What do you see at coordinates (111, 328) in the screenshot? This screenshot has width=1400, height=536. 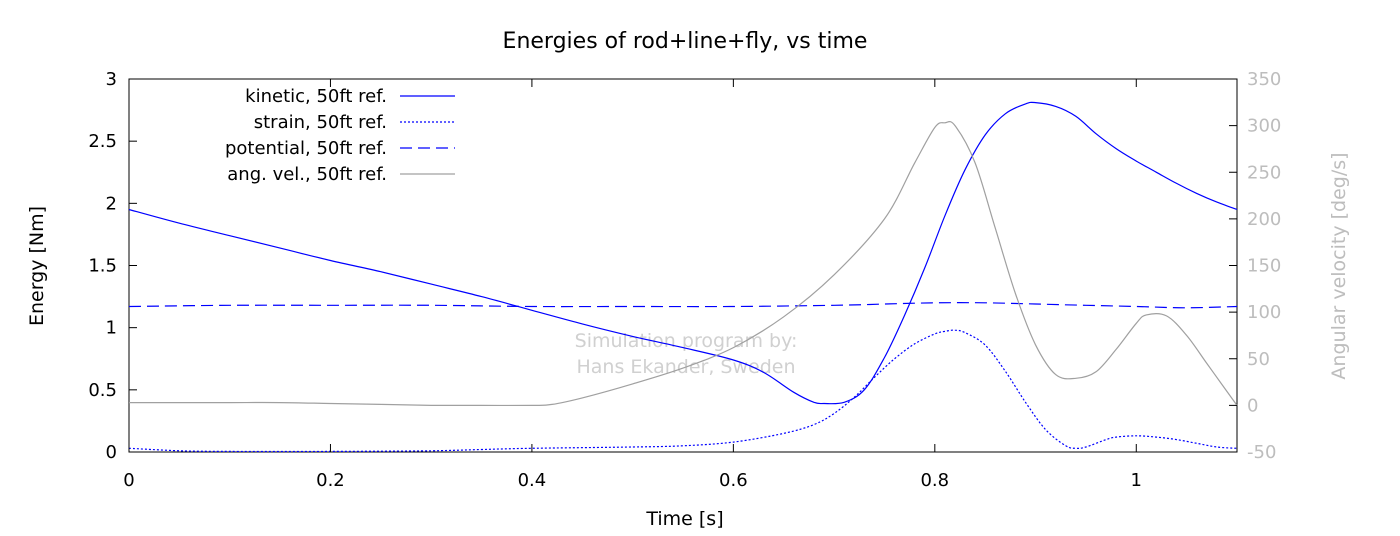 I see `y-tick-label: 1` at bounding box center [111, 328].